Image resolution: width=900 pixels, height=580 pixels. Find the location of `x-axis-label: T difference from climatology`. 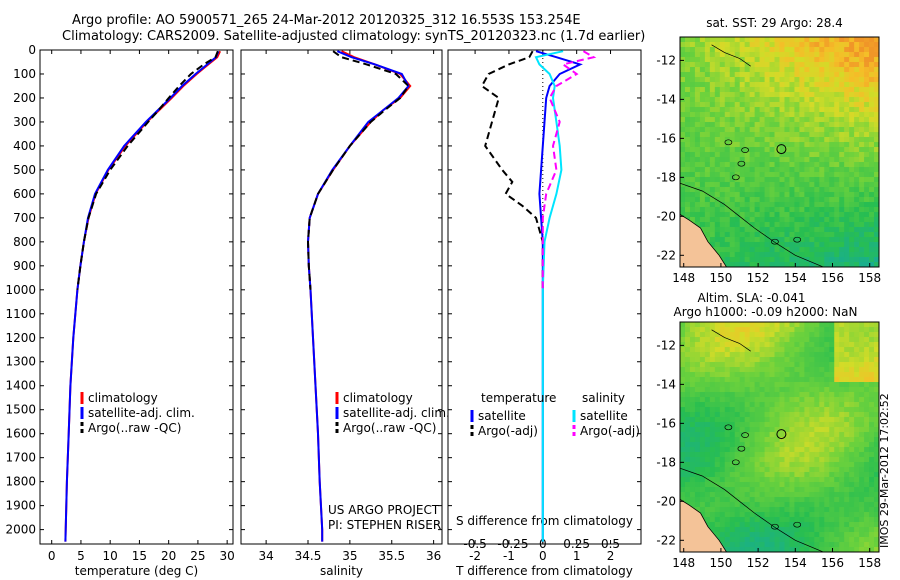

x-axis-label: T difference from climatology is located at coordinates (544, 571).